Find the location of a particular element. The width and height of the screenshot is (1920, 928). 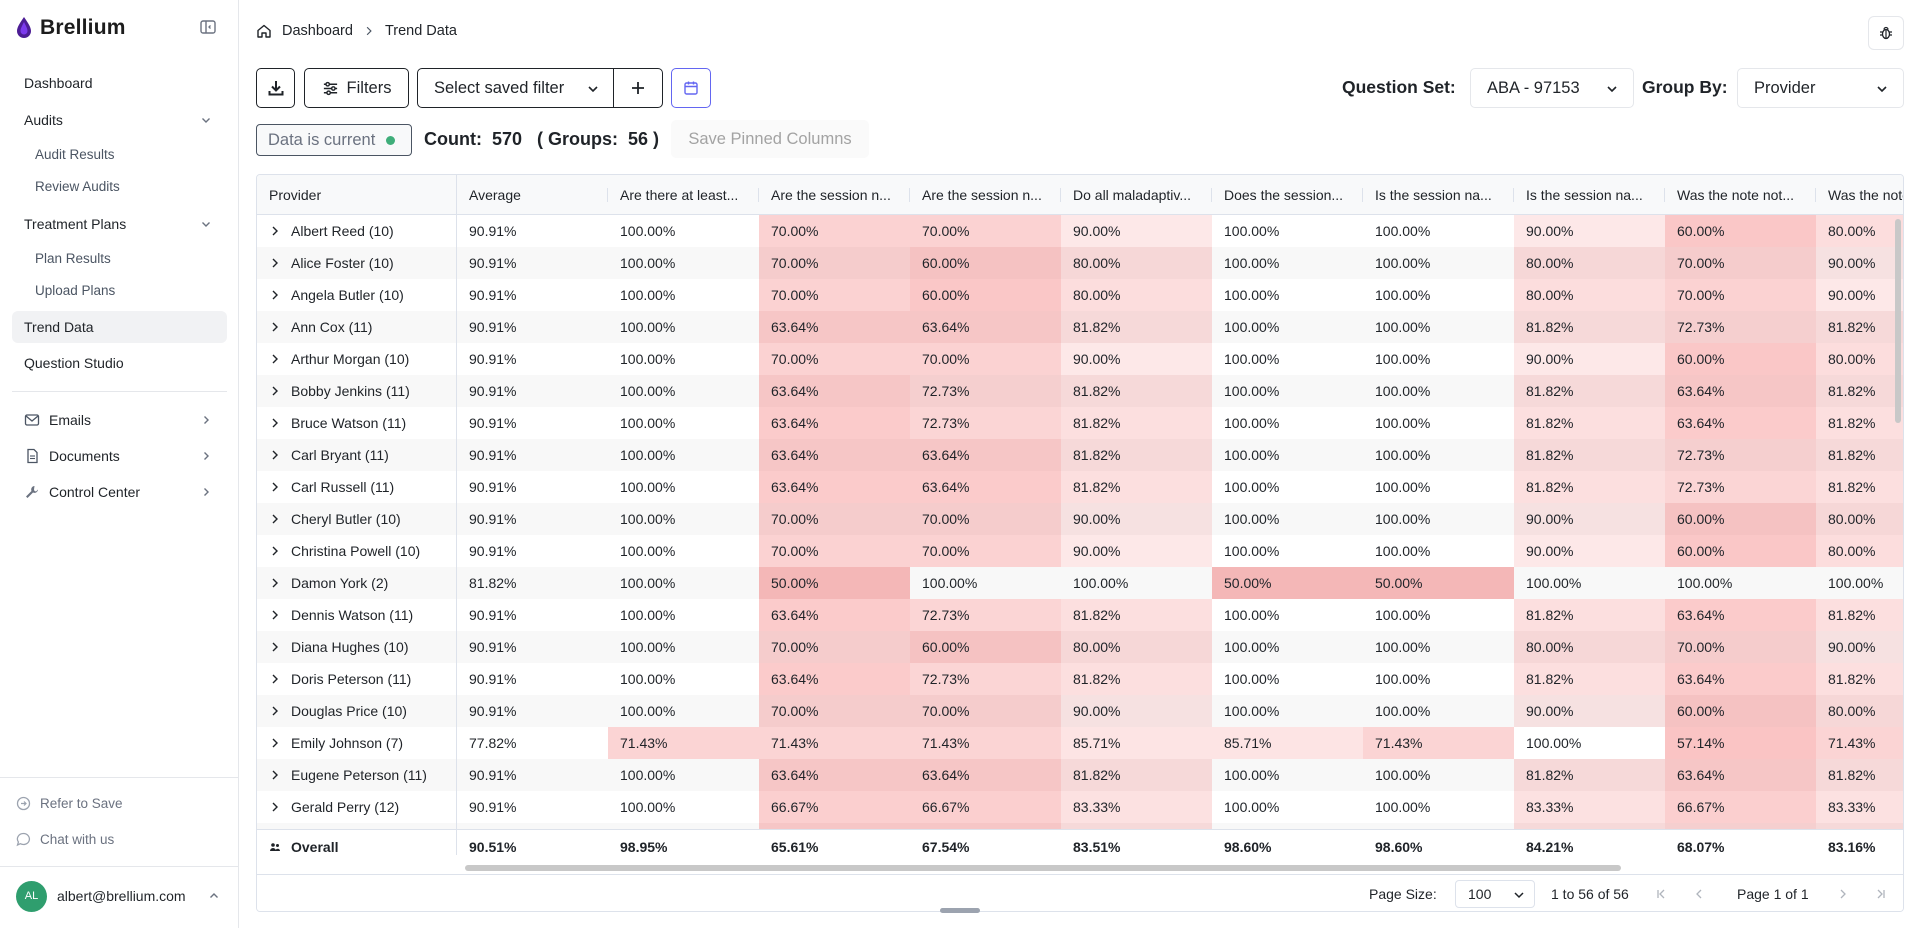

provider-cell: Carl Bryant (11) is located at coordinates (356, 455).